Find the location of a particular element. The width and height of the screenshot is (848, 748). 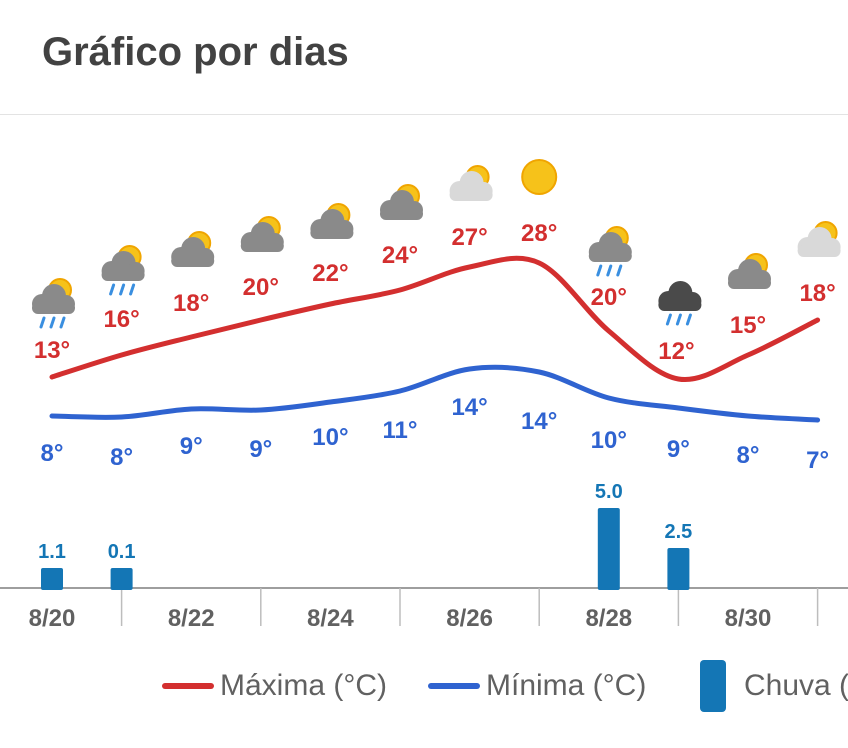

x-tick-label: 8/22 is located at coordinates (191, 618).